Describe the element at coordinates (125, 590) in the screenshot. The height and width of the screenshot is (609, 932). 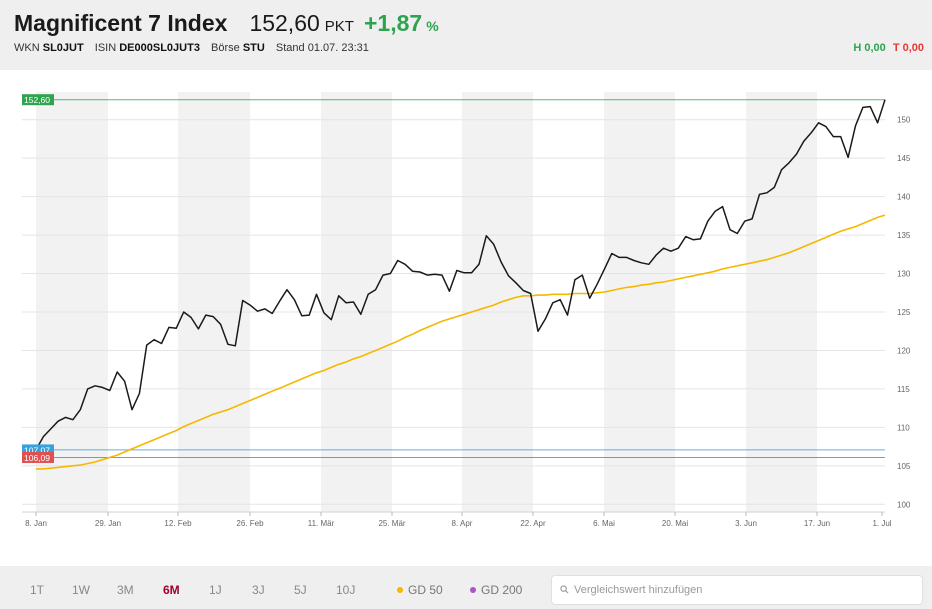
I see `range-3m-button: 3M` at that location.